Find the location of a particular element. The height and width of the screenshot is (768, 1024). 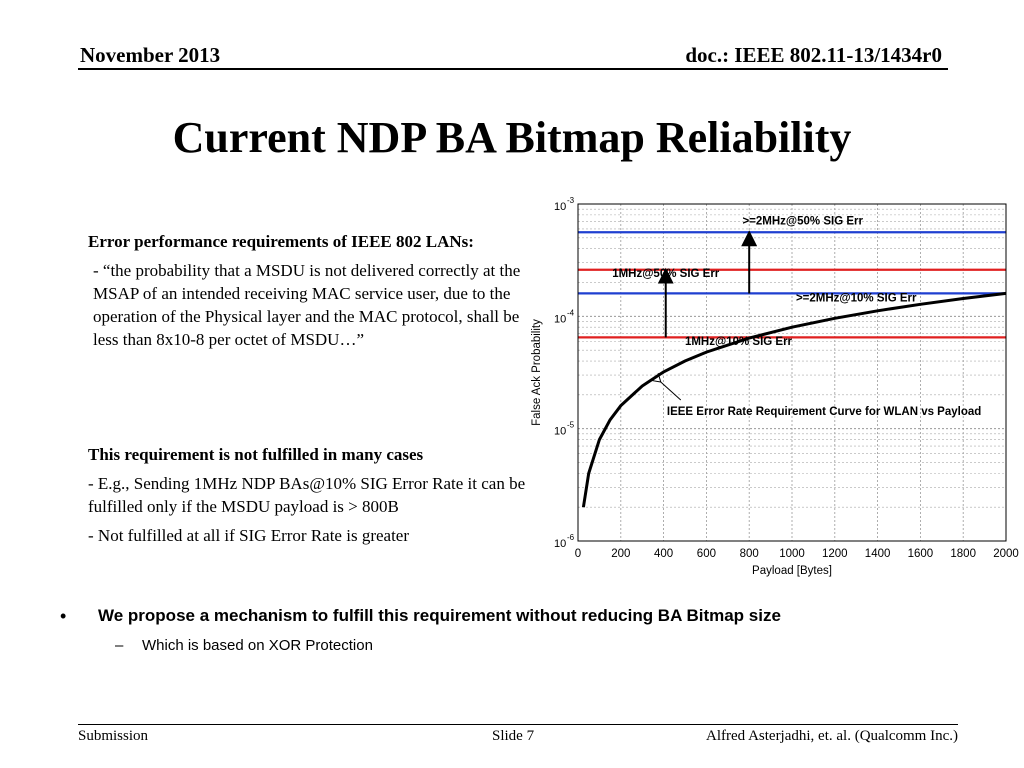

y-tick-exponent: -5 is located at coordinates (571, 425).